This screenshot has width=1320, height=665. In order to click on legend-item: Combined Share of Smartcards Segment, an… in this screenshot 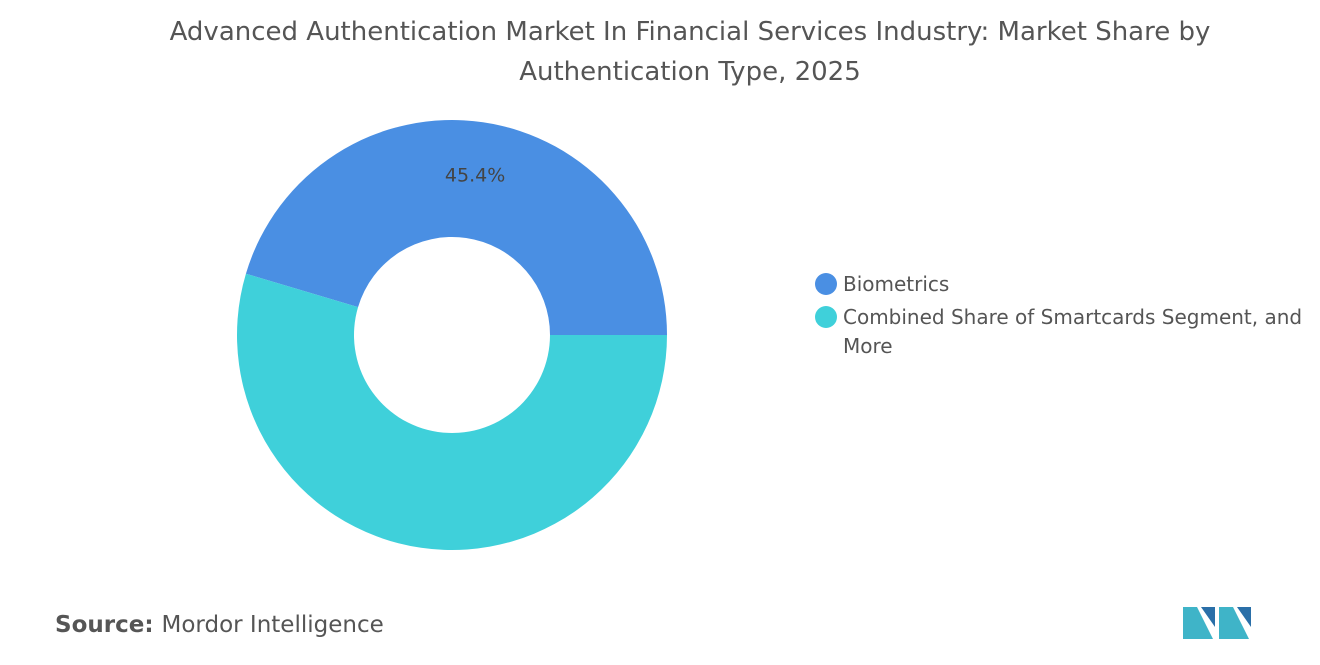, I will do `click(1060, 332)`.